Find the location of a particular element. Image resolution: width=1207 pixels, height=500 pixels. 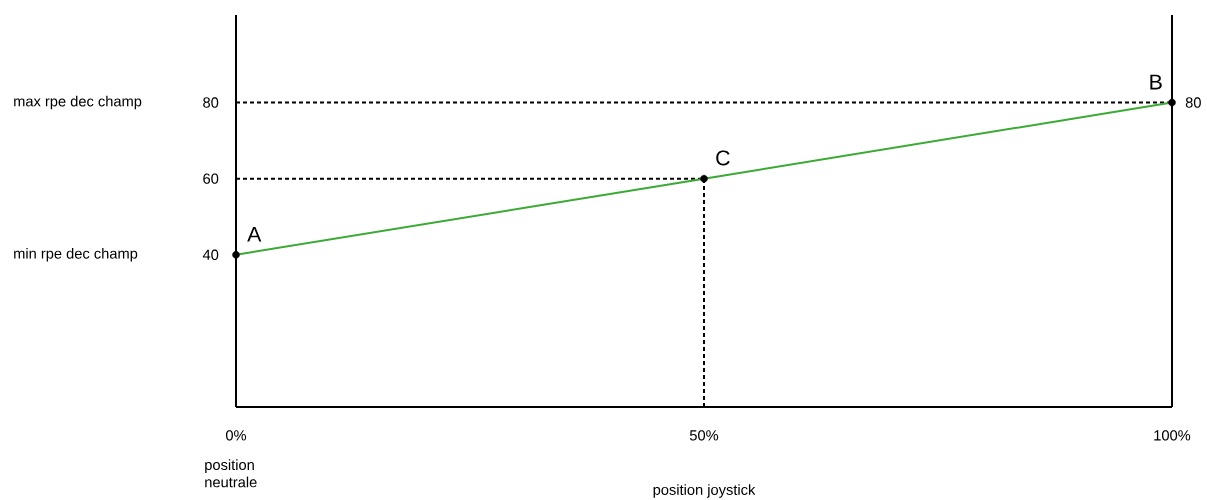

annotation: C is located at coordinates (723, 158).